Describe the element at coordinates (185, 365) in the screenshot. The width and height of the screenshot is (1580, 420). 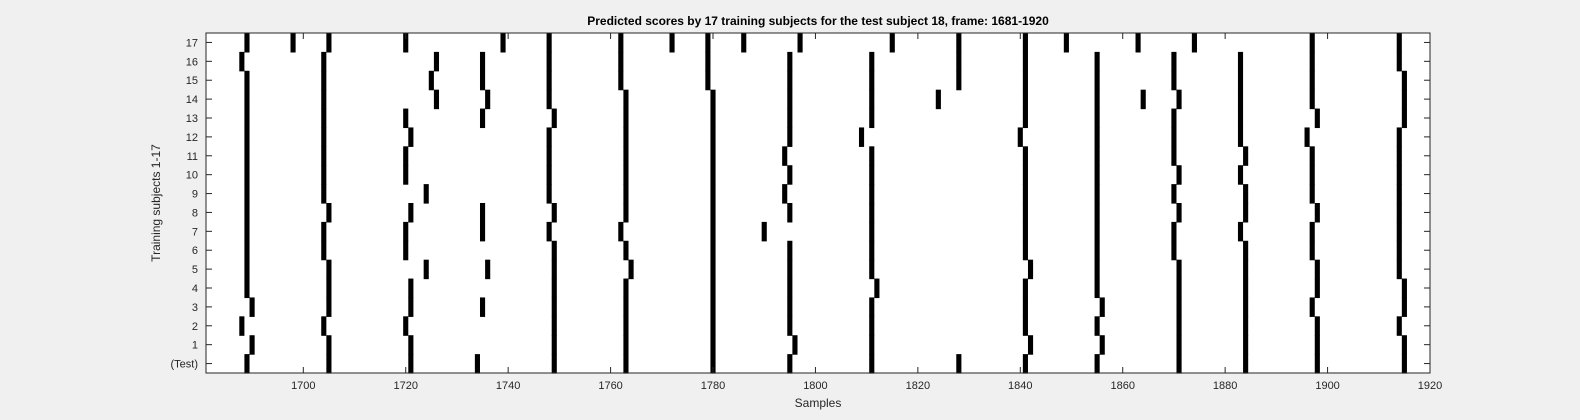
I see `y-tick-label-0: (Test)` at that location.